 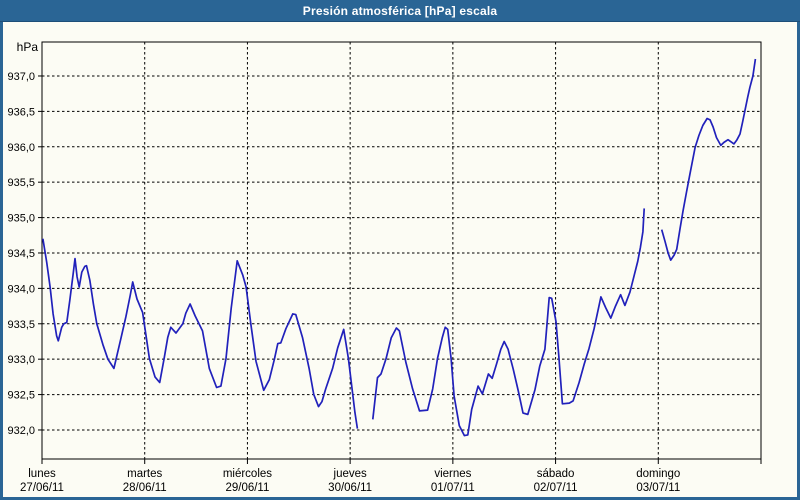 I want to click on title-bar: Presión atmosférica [hPa] escala, so click(x=400, y=11).